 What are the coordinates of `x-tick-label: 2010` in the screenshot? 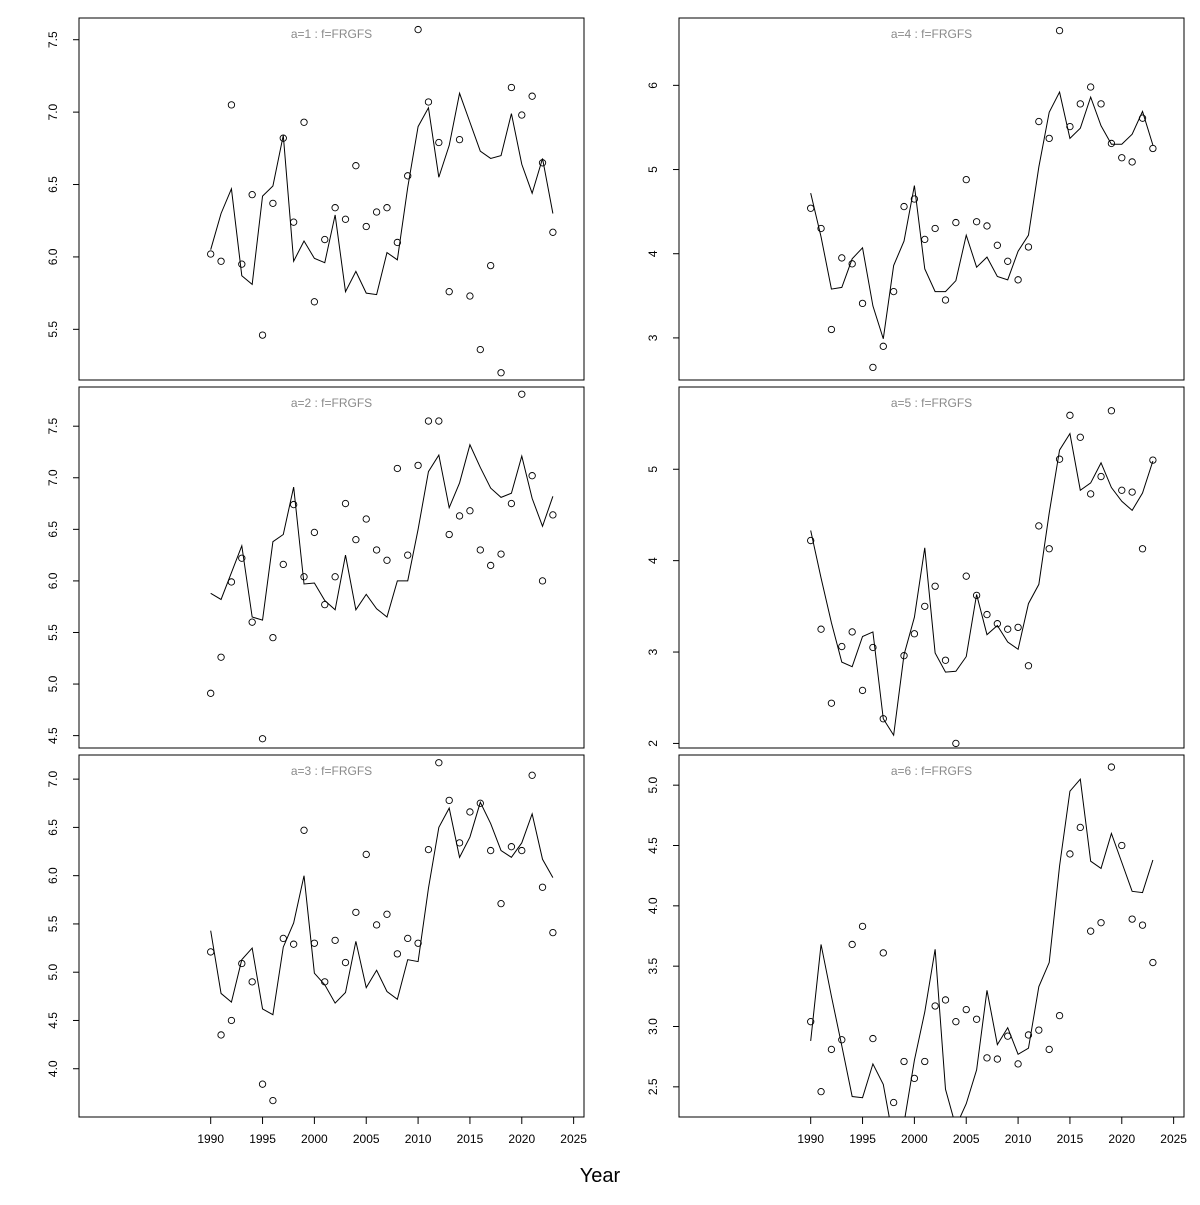 It's located at (1018, 1139).